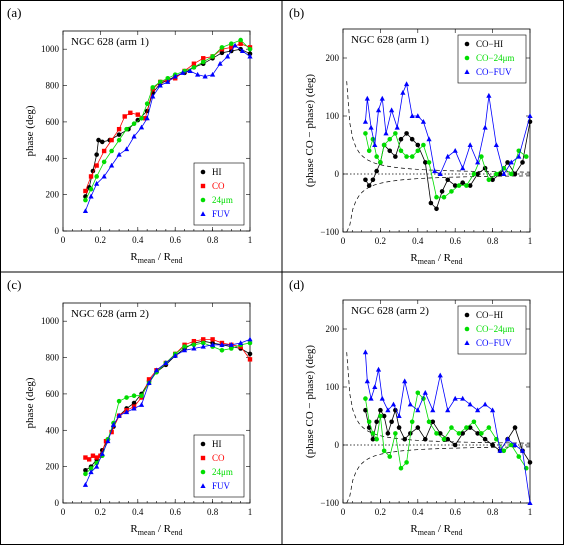  What do you see at coordinates (343, 241) in the screenshot?
I see `x-tick-label: 0` at bounding box center [343, 241].